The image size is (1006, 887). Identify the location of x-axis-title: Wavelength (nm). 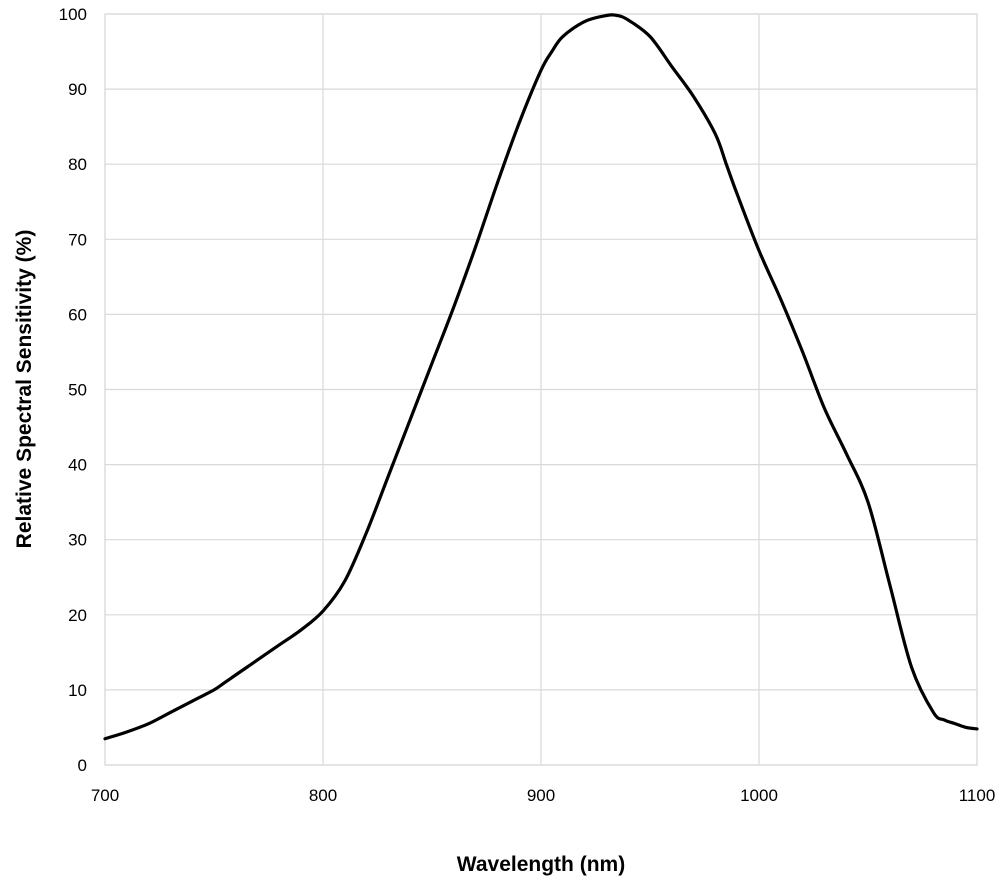
(541, 864).